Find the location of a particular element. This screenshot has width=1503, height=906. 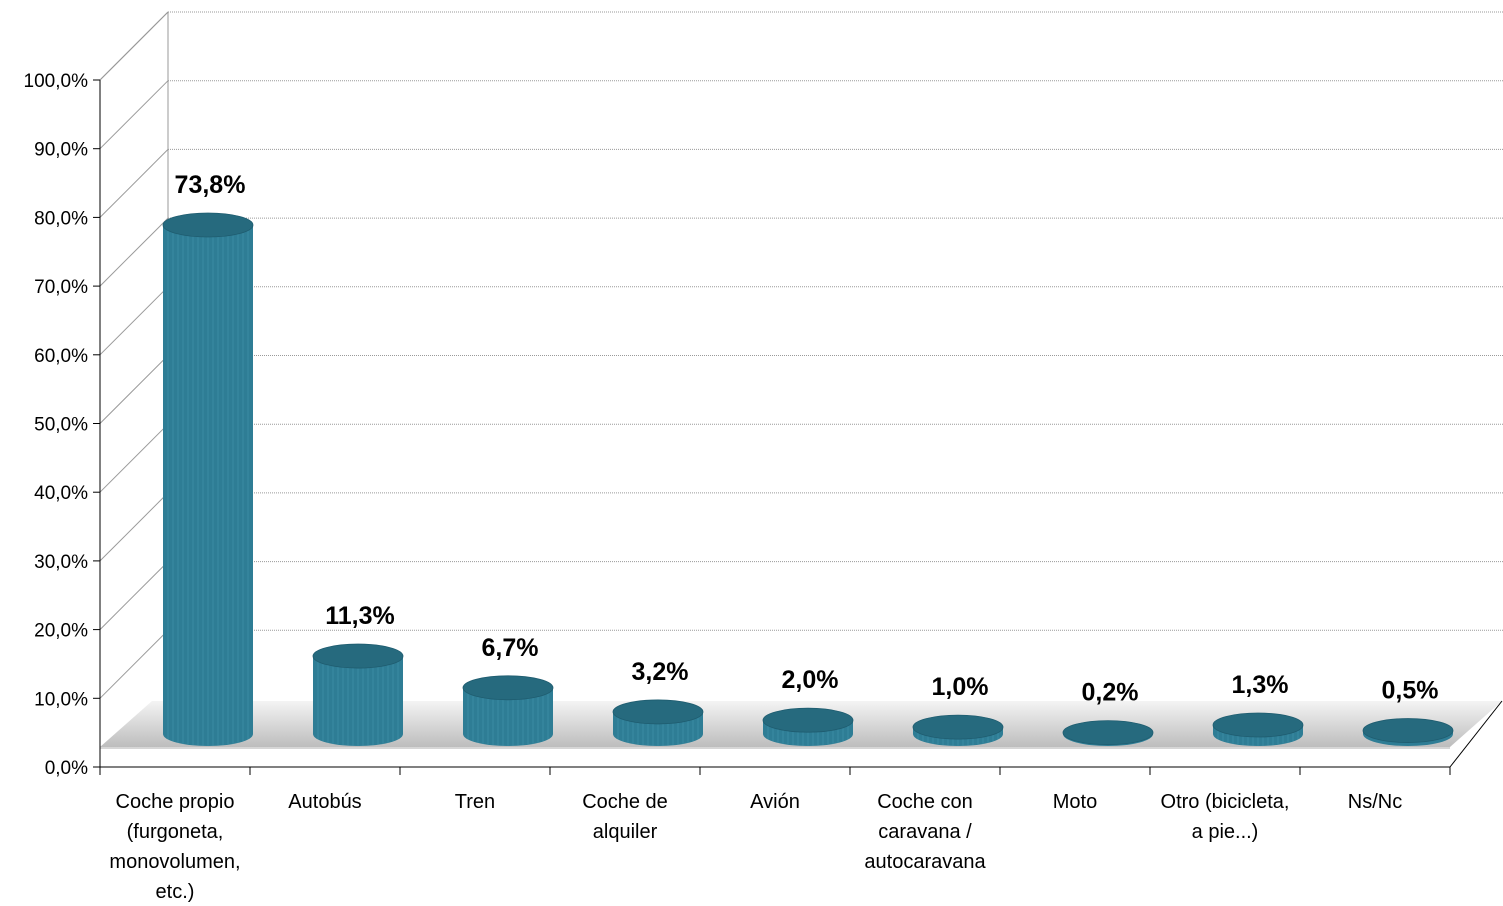

y-tick-label: 30,0% is located at coordinates (61, 562).